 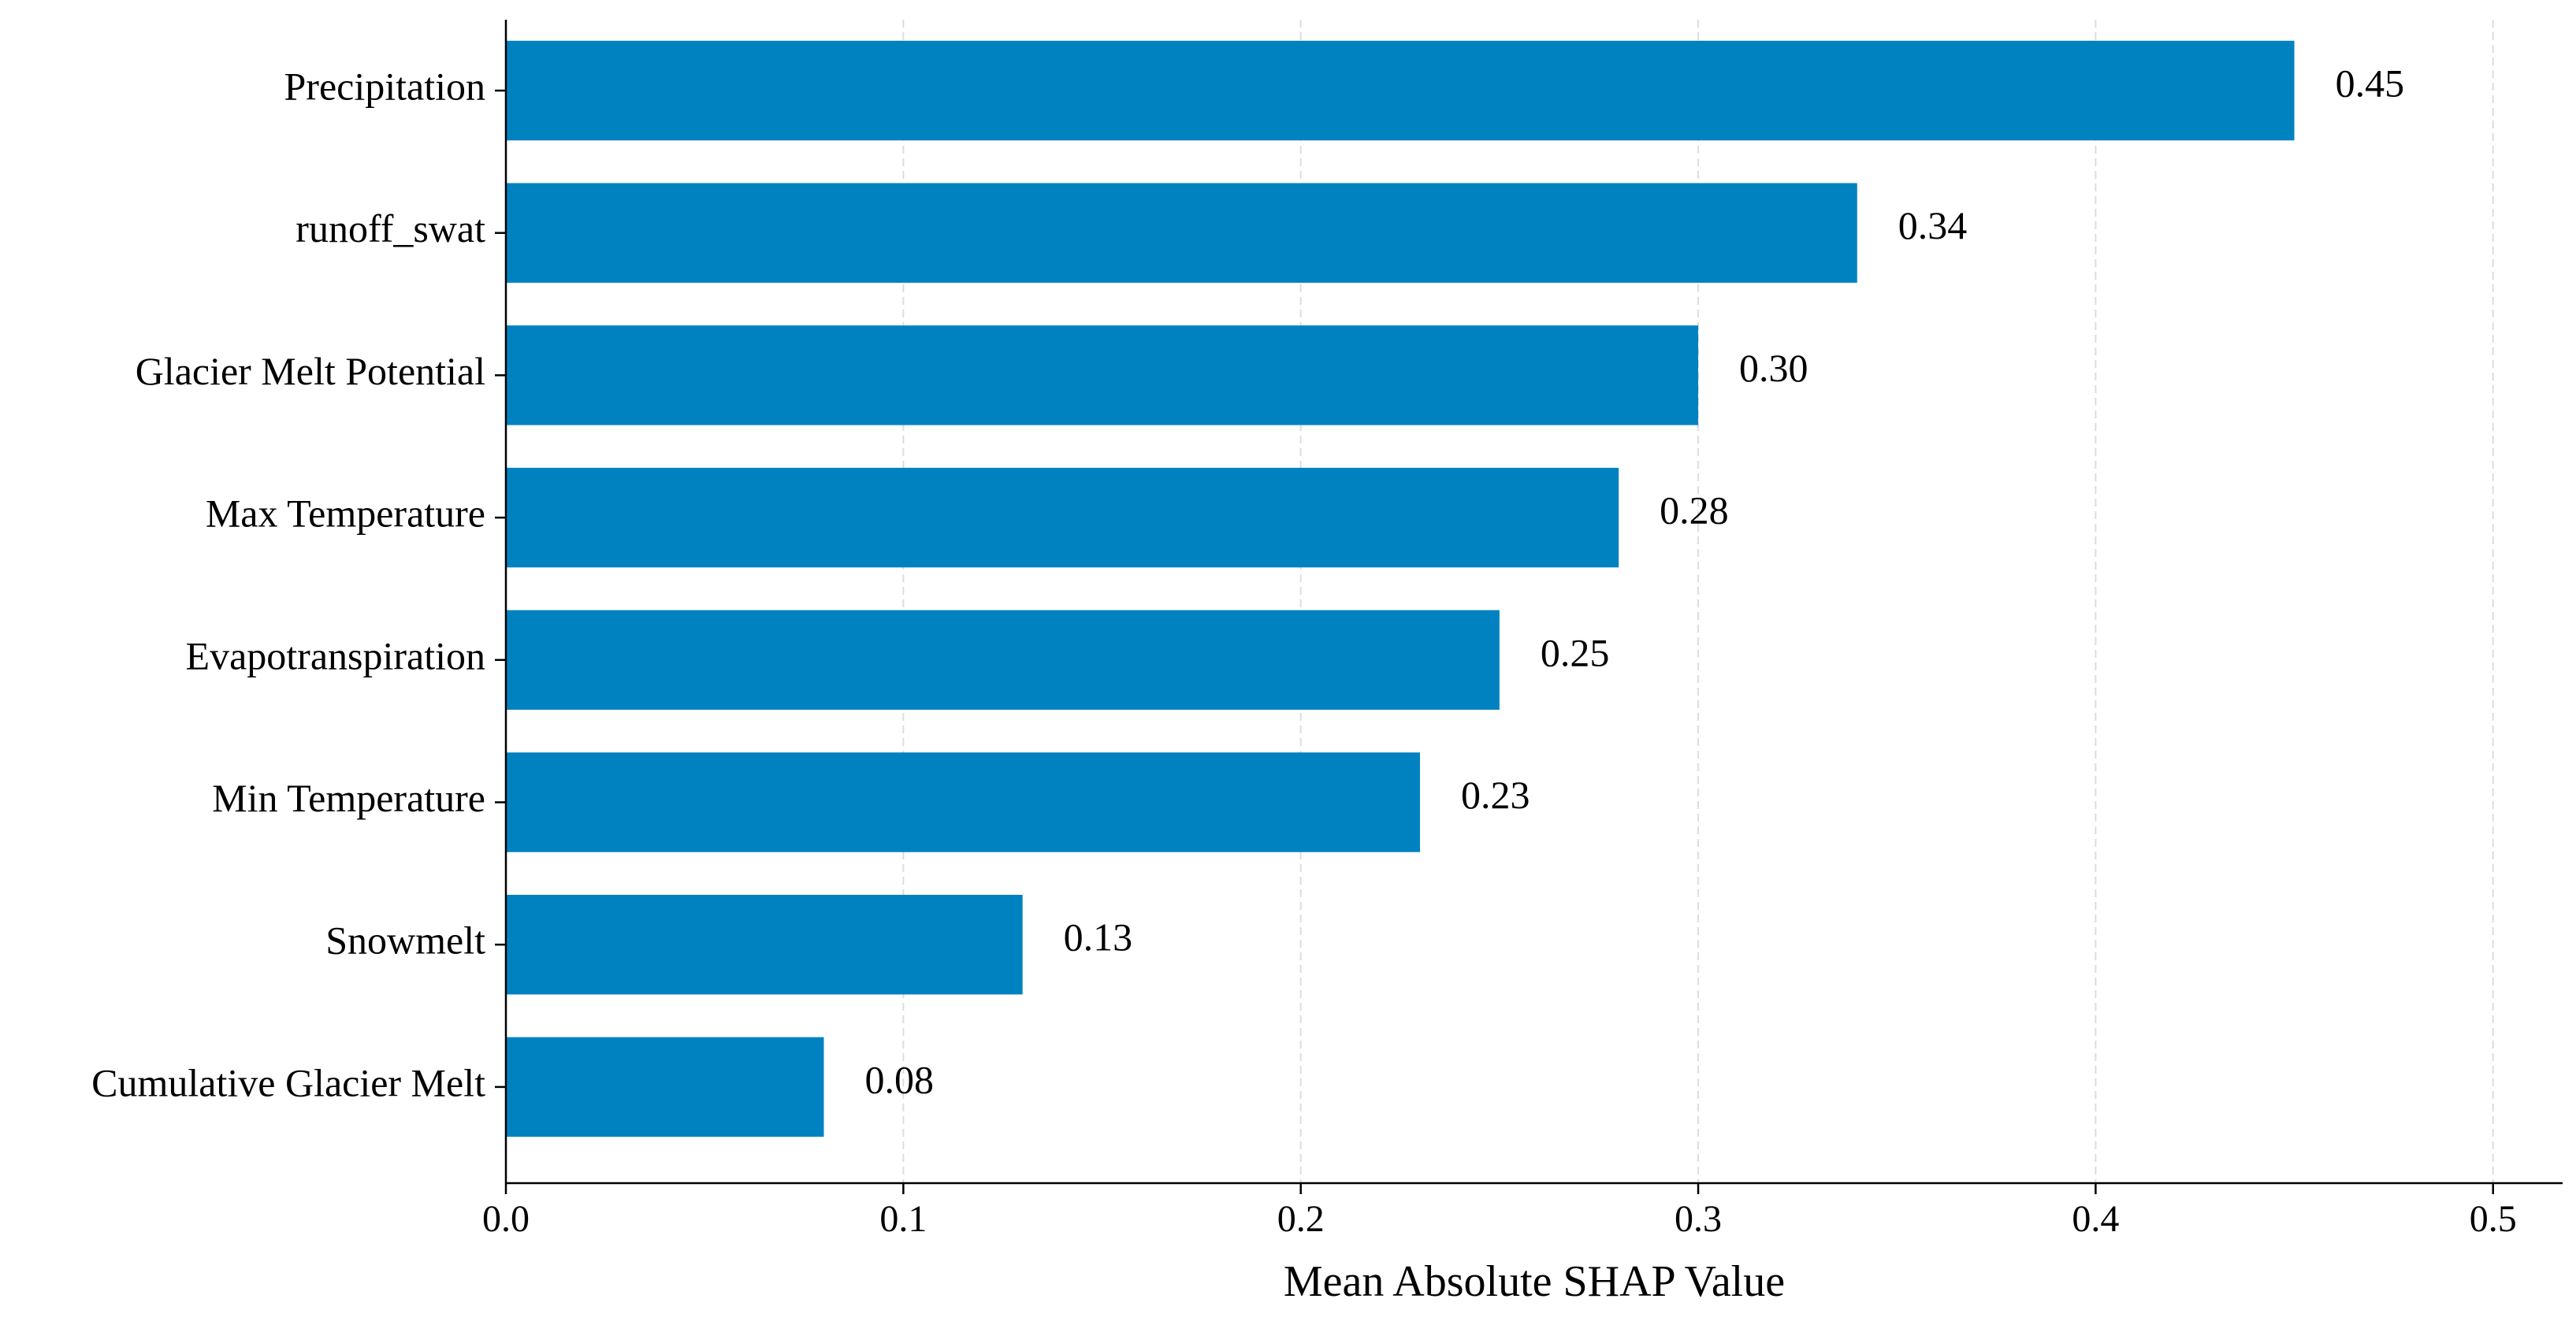 What do you see at coordinates (1301, 1219) in the screenshot?
I see `x-tick-label: 0.2` at bounding box center [1301, 1219].